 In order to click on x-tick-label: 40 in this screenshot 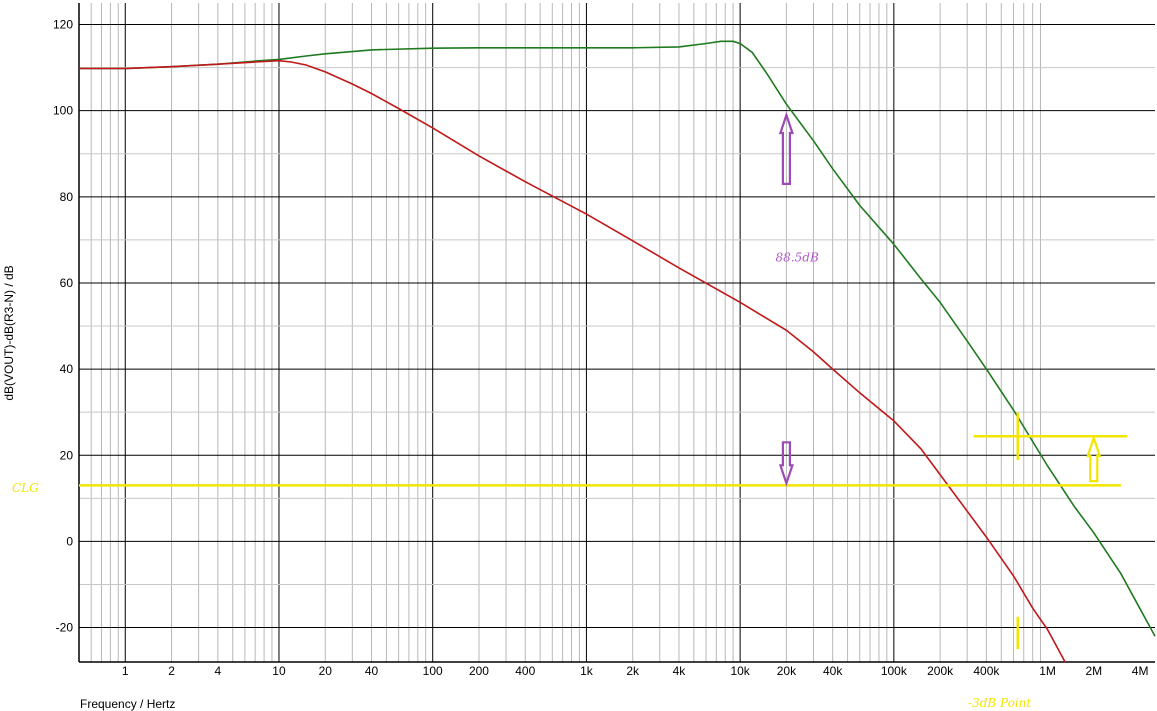, I will do `click(372, 671)`.